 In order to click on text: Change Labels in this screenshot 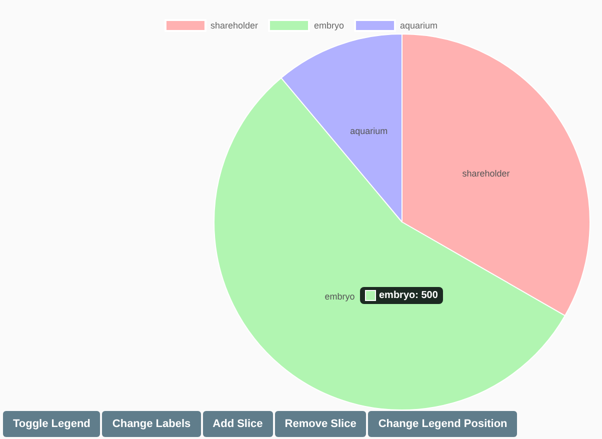, I will do `click(151, 424)`.